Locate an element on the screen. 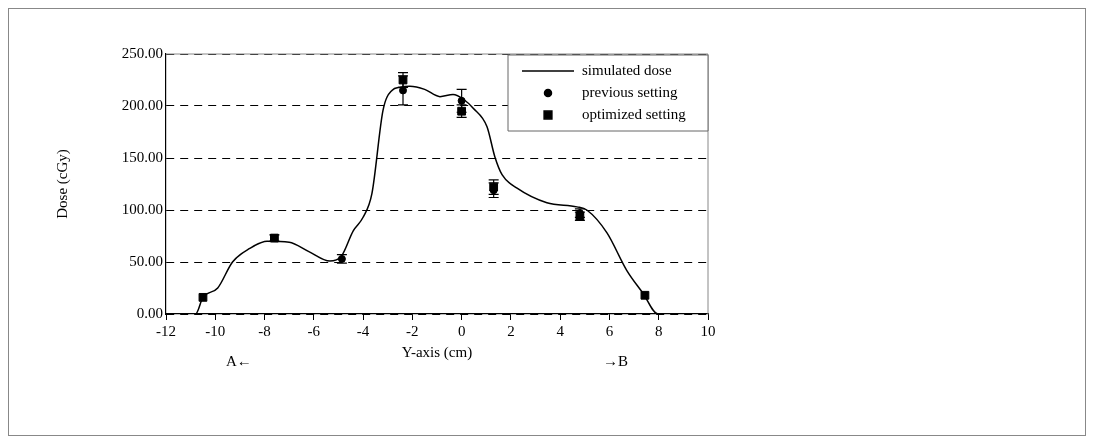 Image resolution: width=1095 pixels, height=446 pixels. x-tick-label: 0 is located at coordinates (461, 330).